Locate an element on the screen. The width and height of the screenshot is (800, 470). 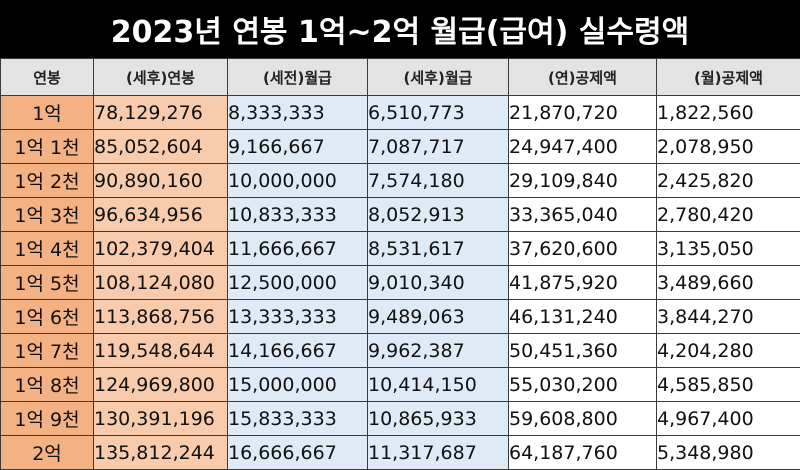
cell-monthly-deduction: 4,967,400 is located at coordinates (728, 419).